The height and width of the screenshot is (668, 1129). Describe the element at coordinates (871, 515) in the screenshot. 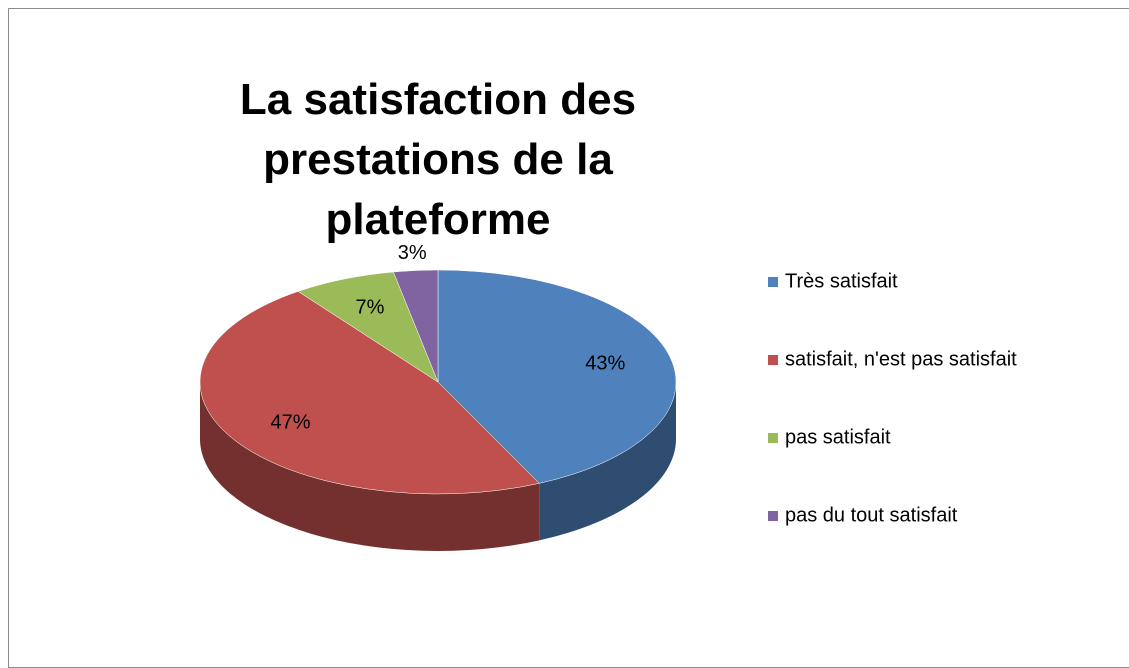

I see `legend-label: pas du tout satisfait` at that location.